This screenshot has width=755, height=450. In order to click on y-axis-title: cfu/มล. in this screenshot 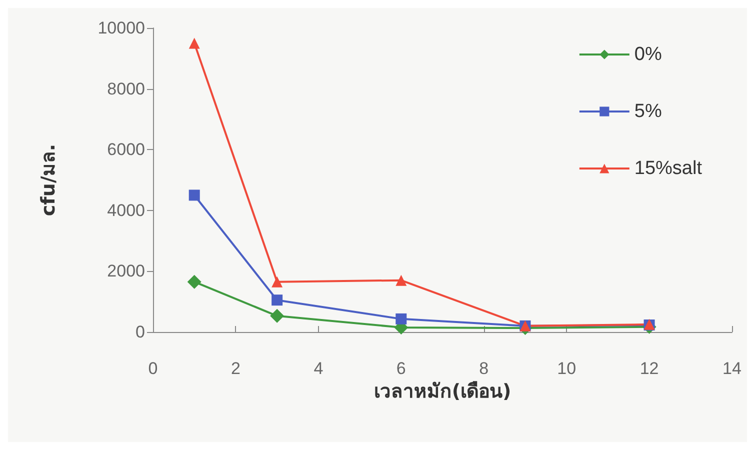, I will do `click(49, 180)`.